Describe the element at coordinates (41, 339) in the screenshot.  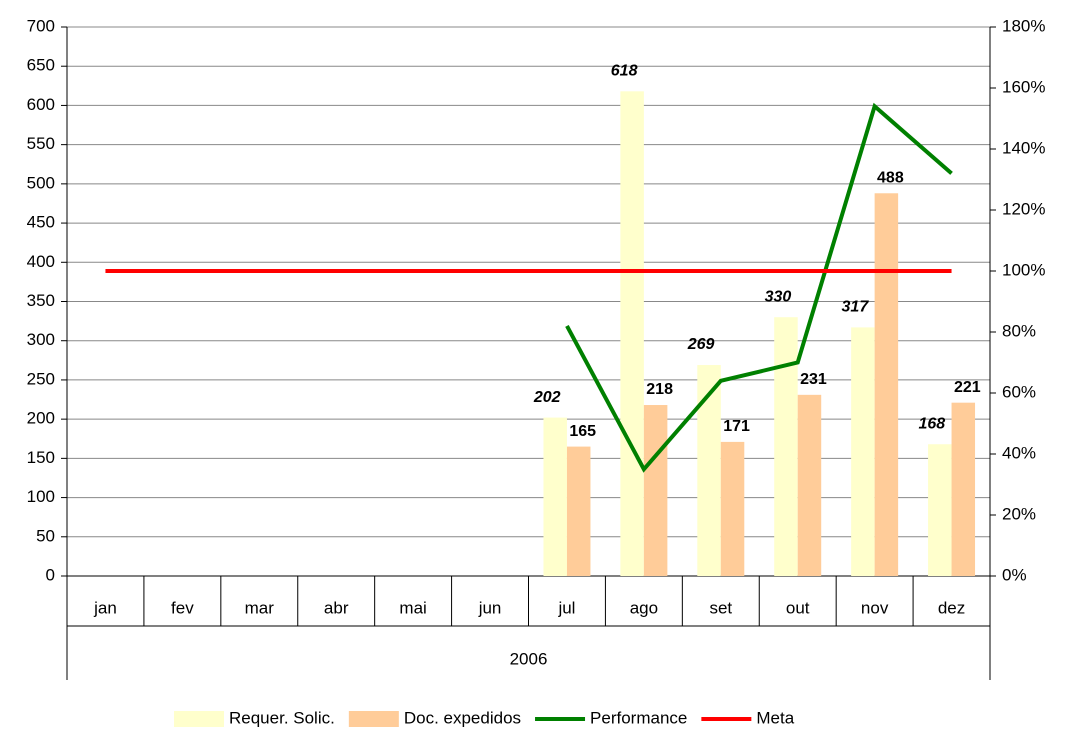
I see `y-tick-label: 300` at that location.